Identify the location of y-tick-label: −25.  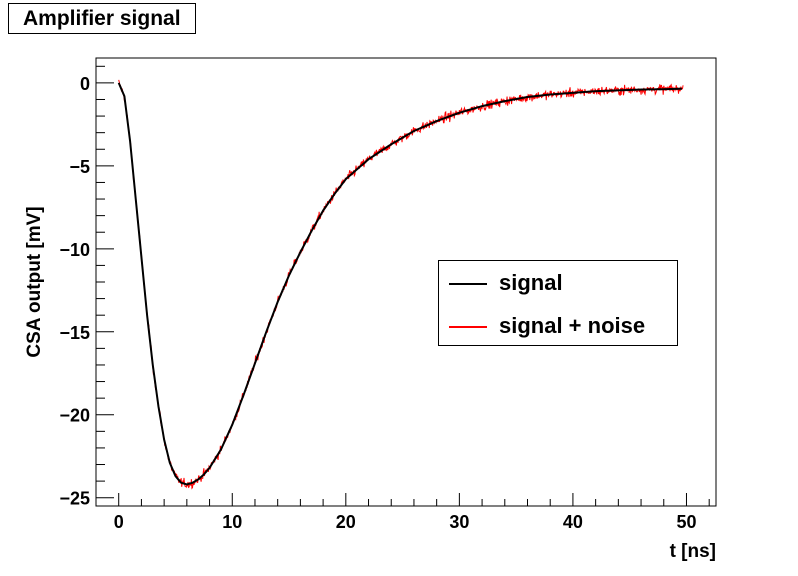
(74, 499).